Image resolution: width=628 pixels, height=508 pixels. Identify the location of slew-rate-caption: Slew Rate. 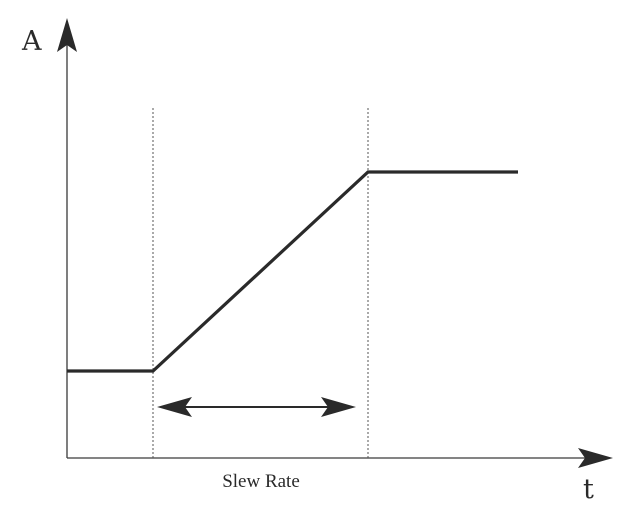
(261, 481).